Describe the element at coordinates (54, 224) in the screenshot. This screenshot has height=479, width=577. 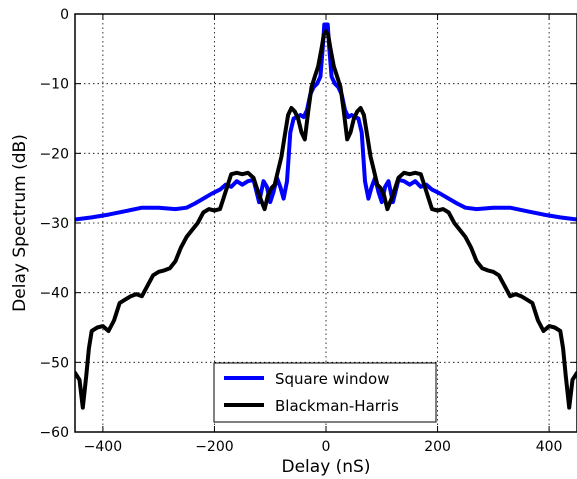
I see `y-tick-label: −30` at that location.